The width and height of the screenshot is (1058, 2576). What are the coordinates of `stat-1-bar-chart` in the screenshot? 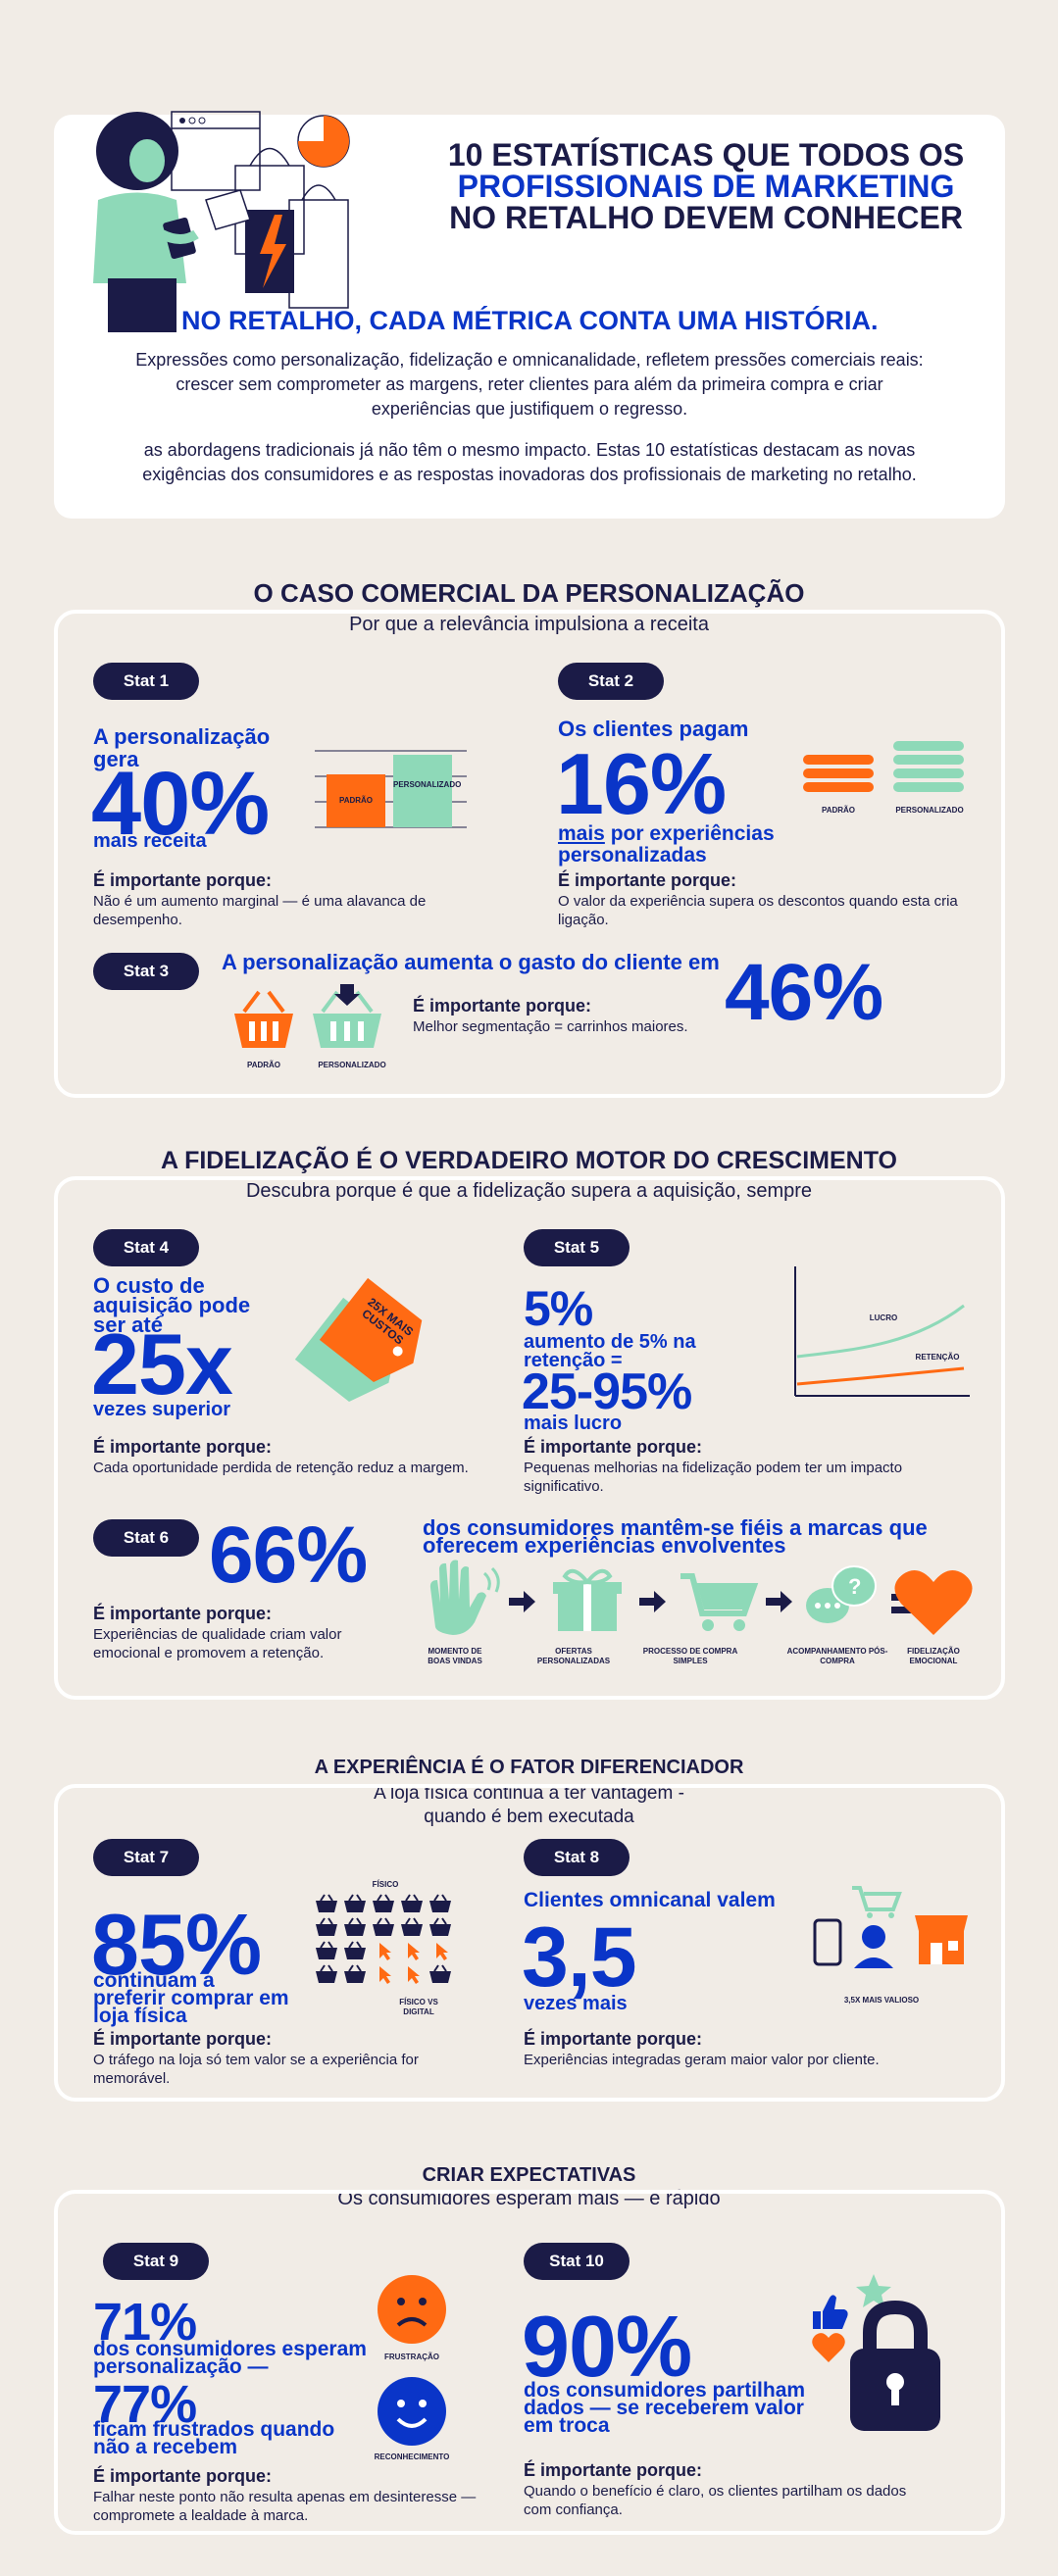 It's located at (391, 789).